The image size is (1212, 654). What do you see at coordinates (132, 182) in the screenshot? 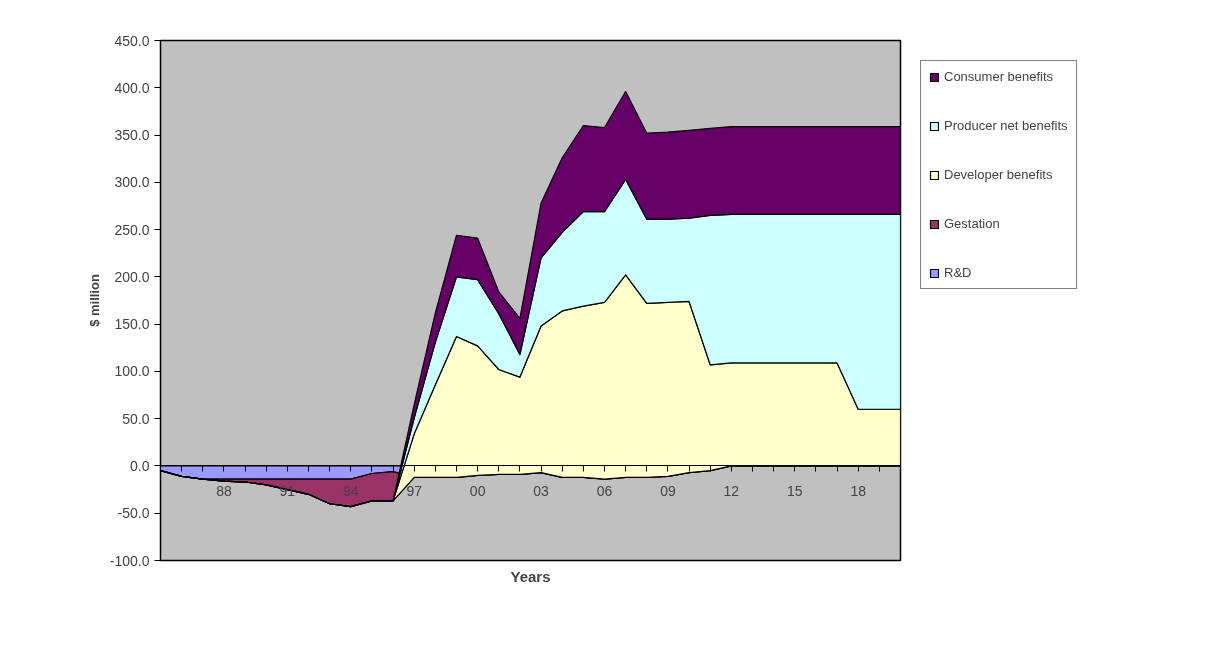
I see `y-tick-label: 300.0` at bounding box center [132, 182].